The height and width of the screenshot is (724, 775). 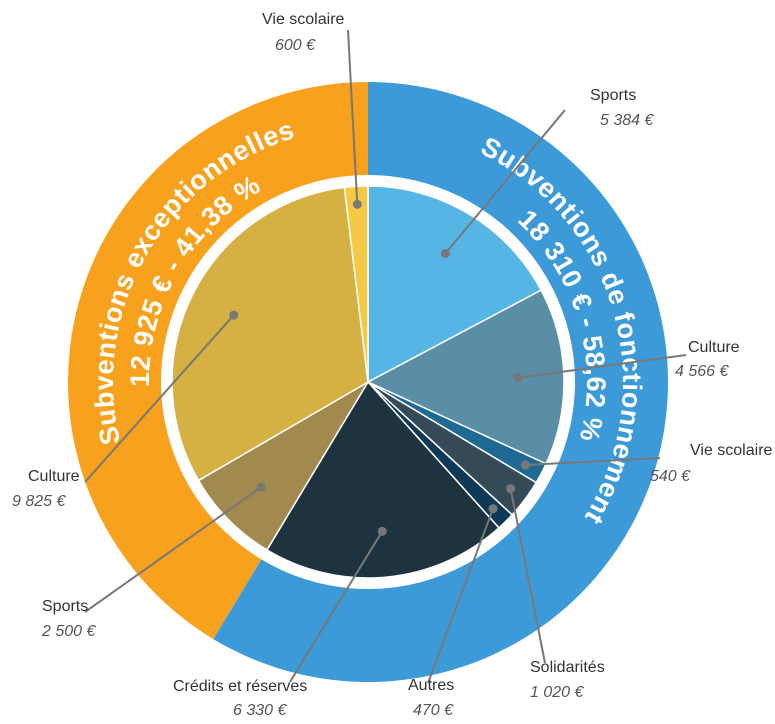 I want to click on slice-value: 9 825 €, so click(x=39, y=501).